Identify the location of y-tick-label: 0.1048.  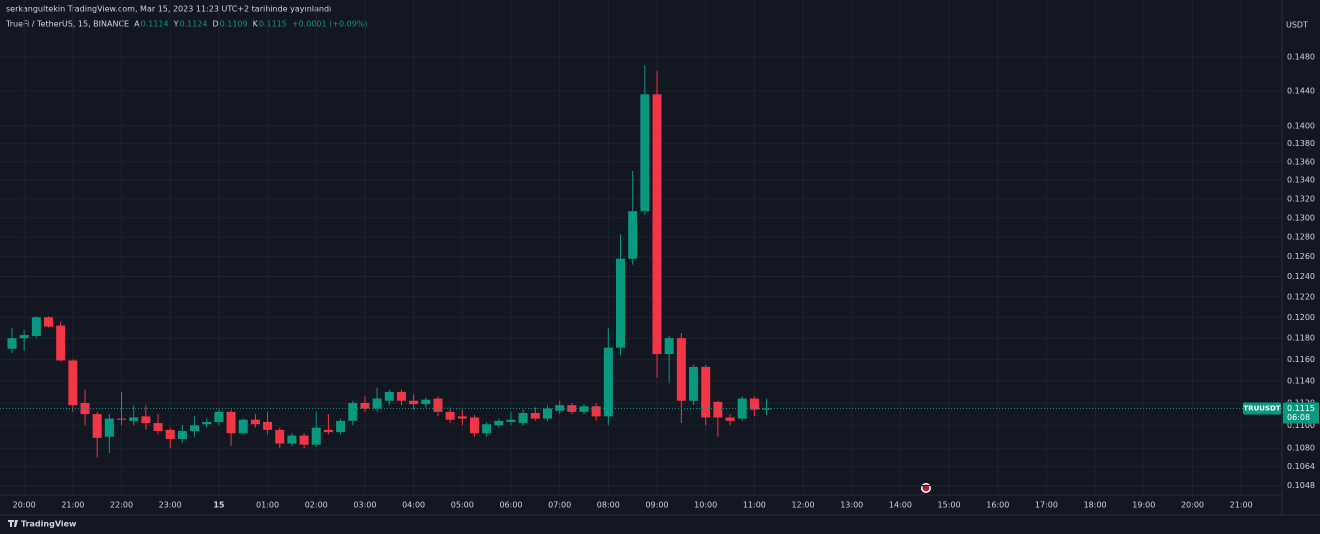
(1301, 485).